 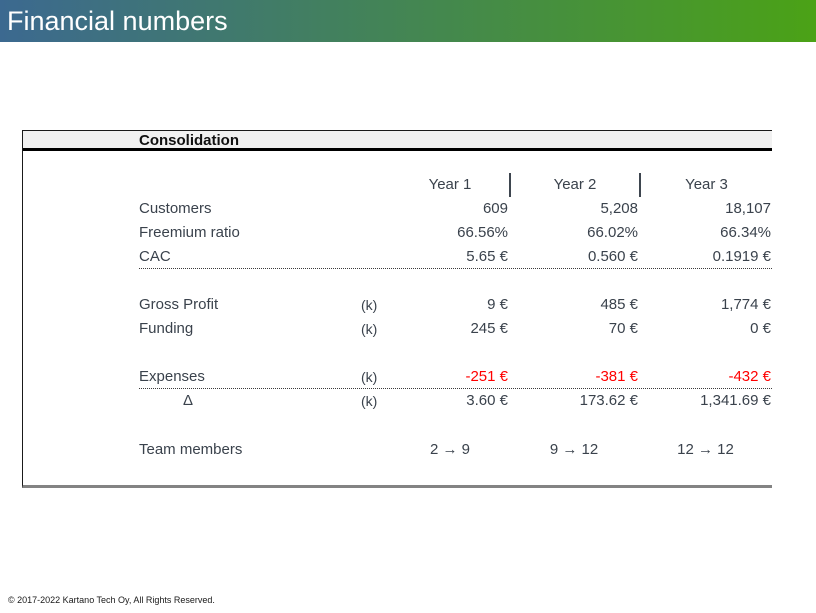 I want to click on column-header-year2: Year 2, so click(x=574, y=185).